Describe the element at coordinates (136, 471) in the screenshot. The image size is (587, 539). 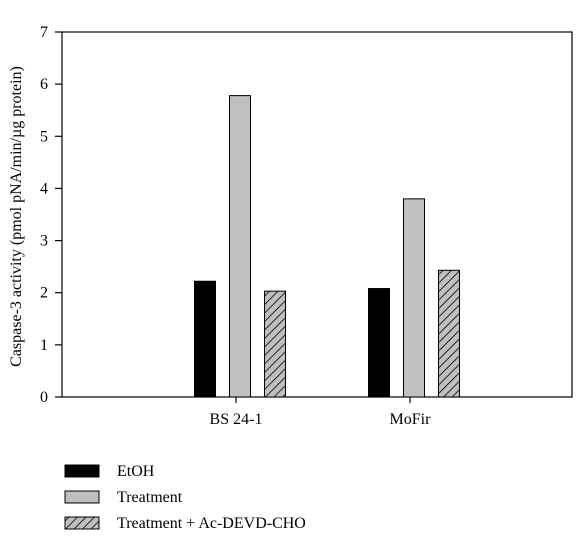
I see `legend-label: EtOH` at that location.